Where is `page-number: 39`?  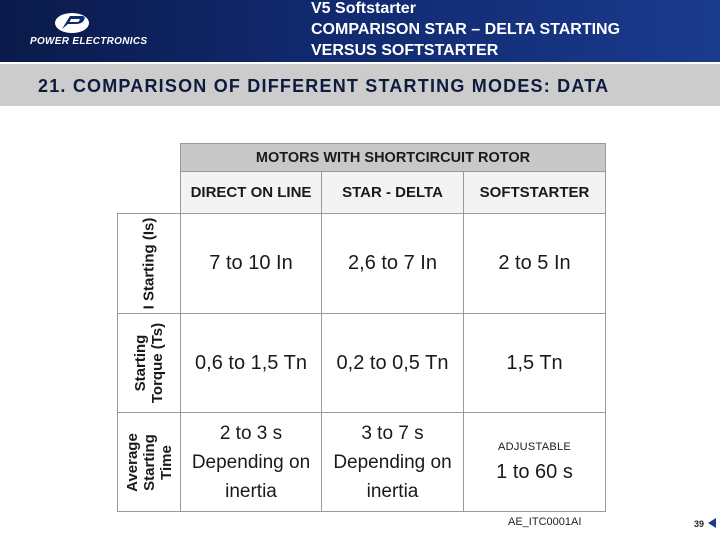
page-number: 39 is located at coordinates (699, 524).